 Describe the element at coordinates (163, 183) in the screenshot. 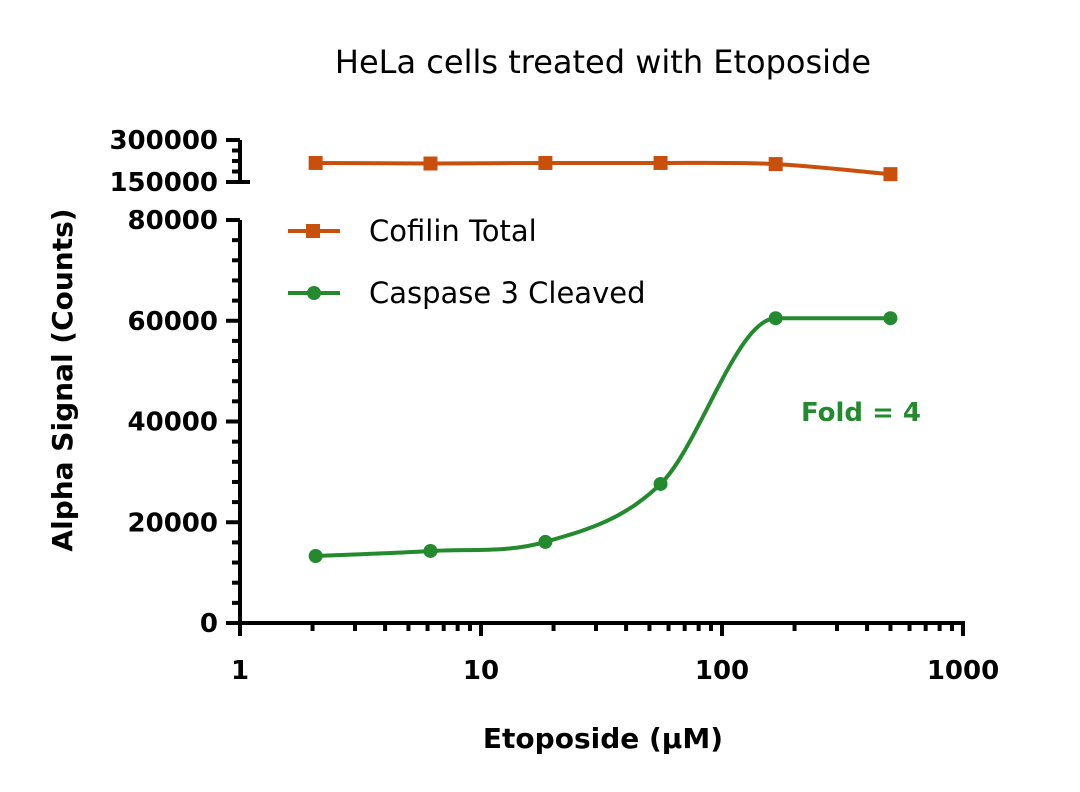

I see `y-tick-label: 150000` at that location.